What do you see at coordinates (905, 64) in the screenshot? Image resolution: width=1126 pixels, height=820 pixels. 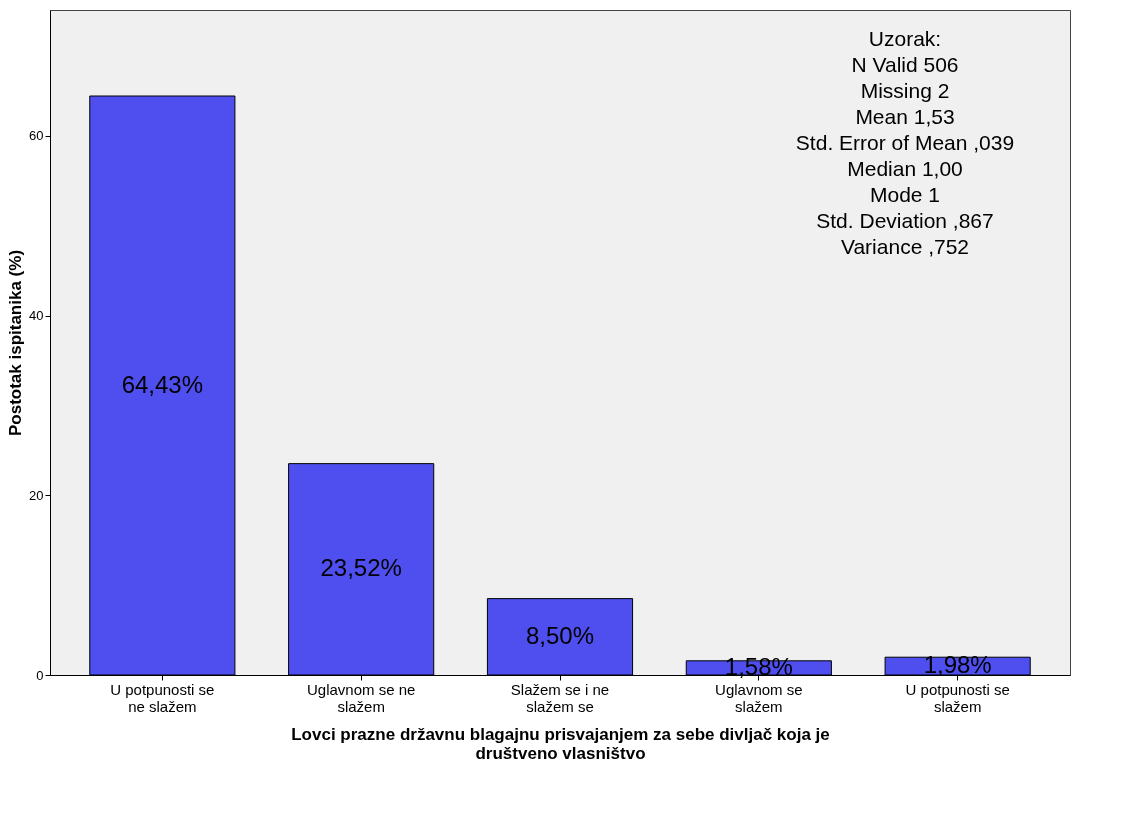 I see `annotation: N Valid 506` at bounding box center [905, 64].